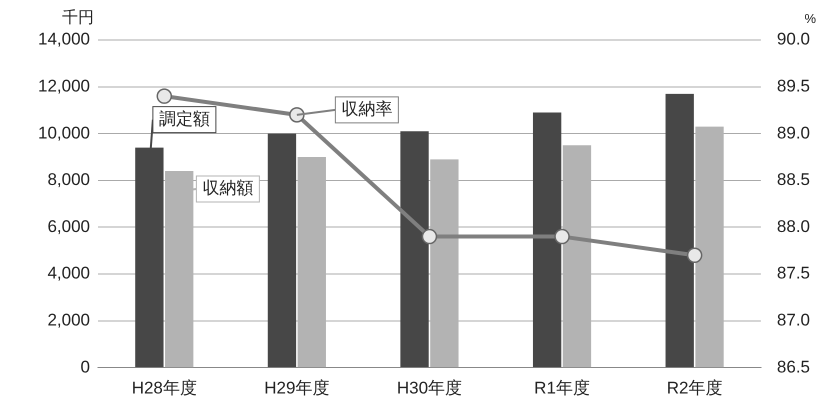 This screenshot has width=838, height=412. I want to click on y2-tick-label: 87.5, so click(793, 273).